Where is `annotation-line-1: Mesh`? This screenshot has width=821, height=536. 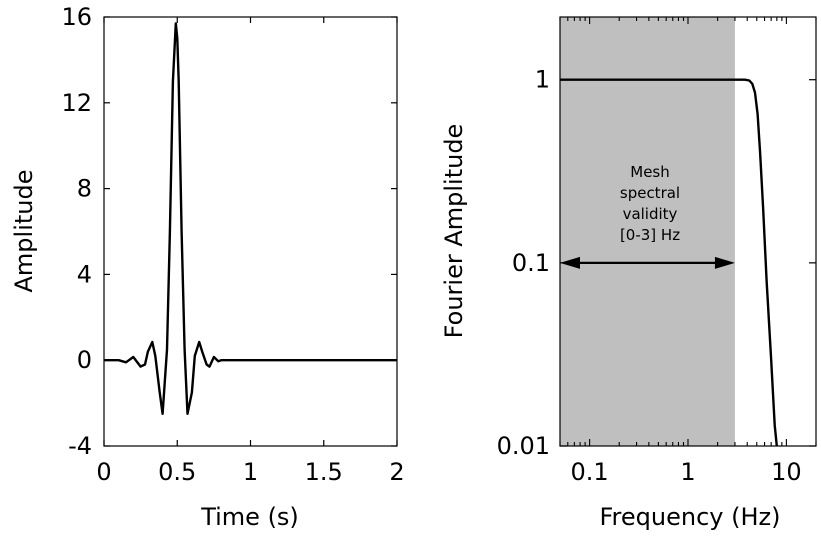 annotation-line-1: Mesh is located at coordinates (650, 172).